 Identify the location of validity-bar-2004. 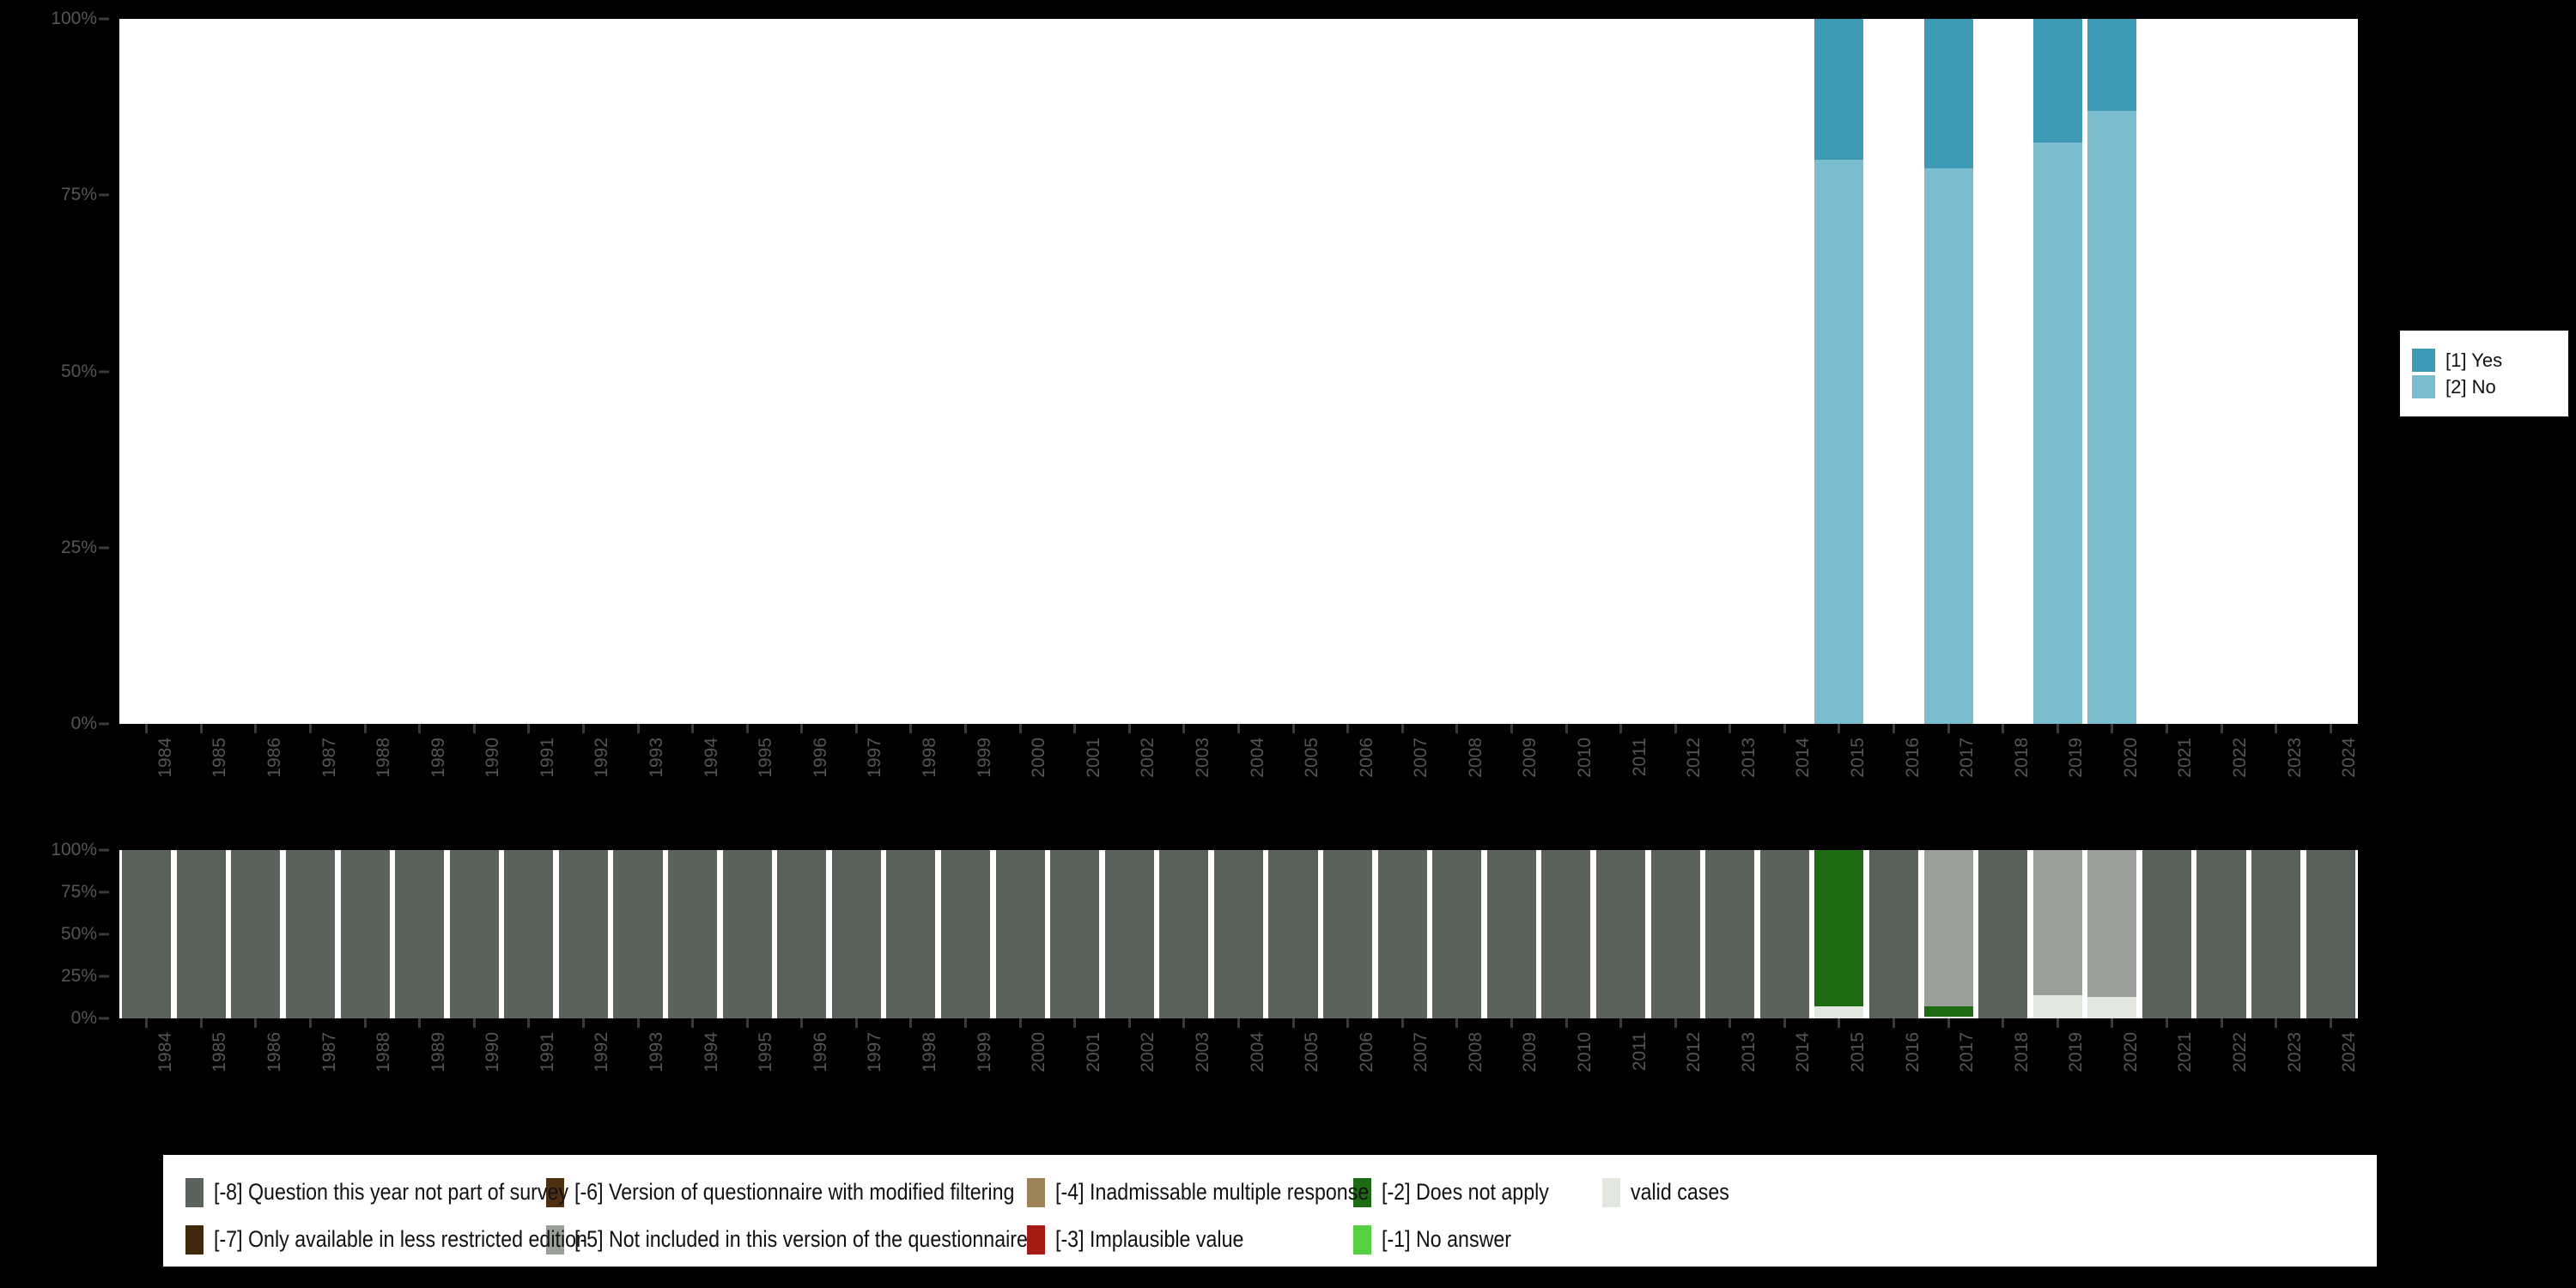
(1238, 934).